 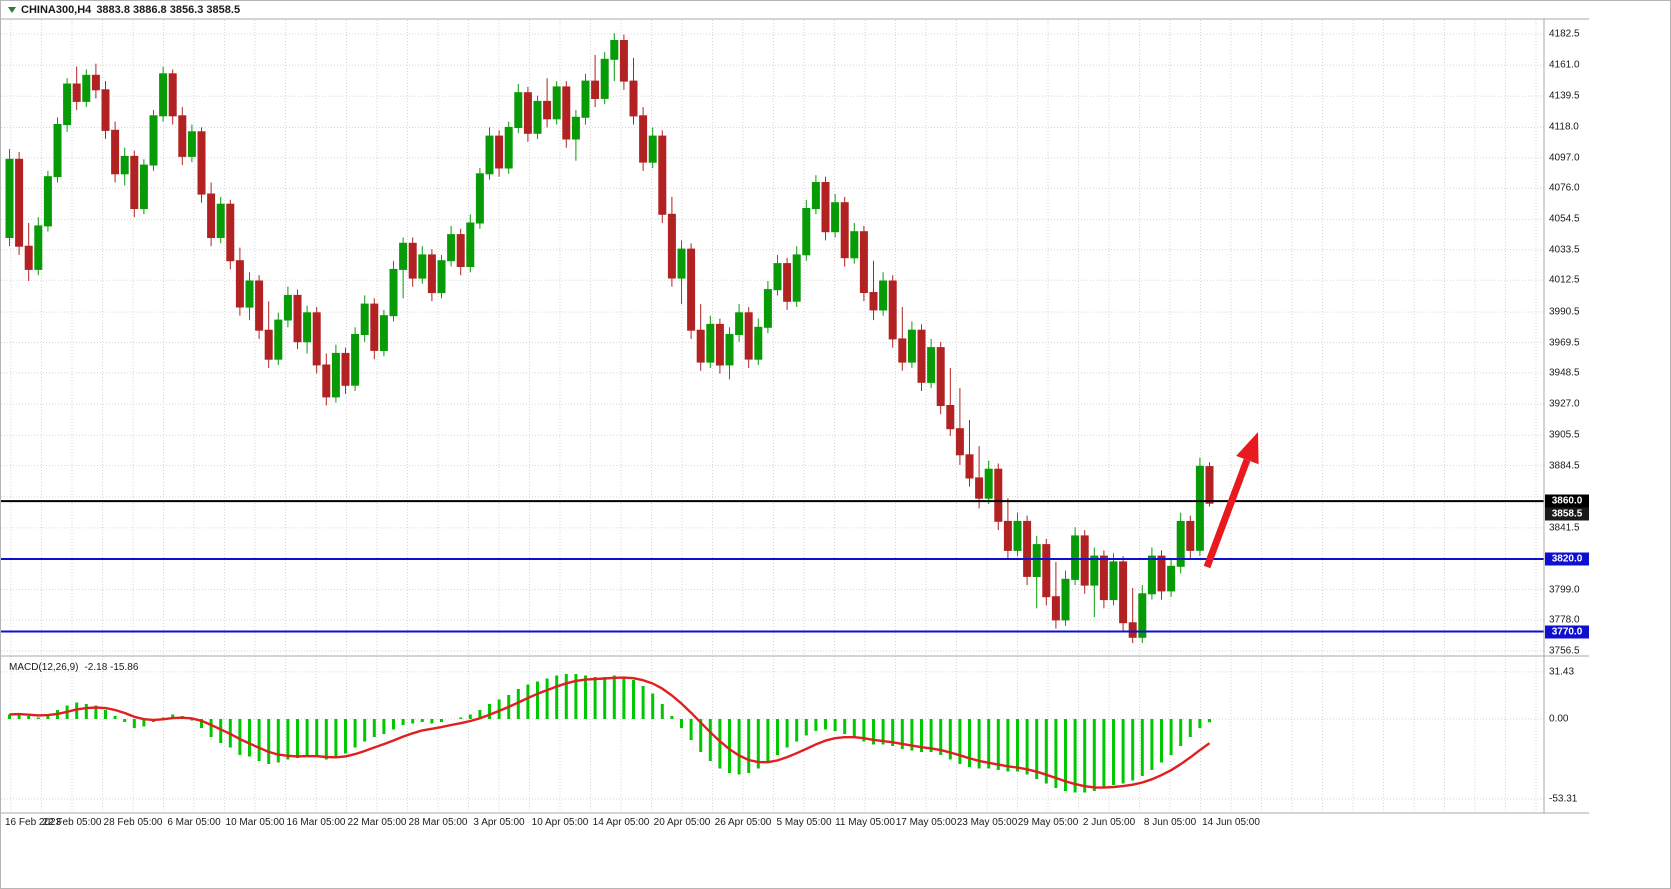 What do you see at coordinates (12, 10) in the screenshot?
I see `symbol-marker-icon` at bounding box center [12, 10].